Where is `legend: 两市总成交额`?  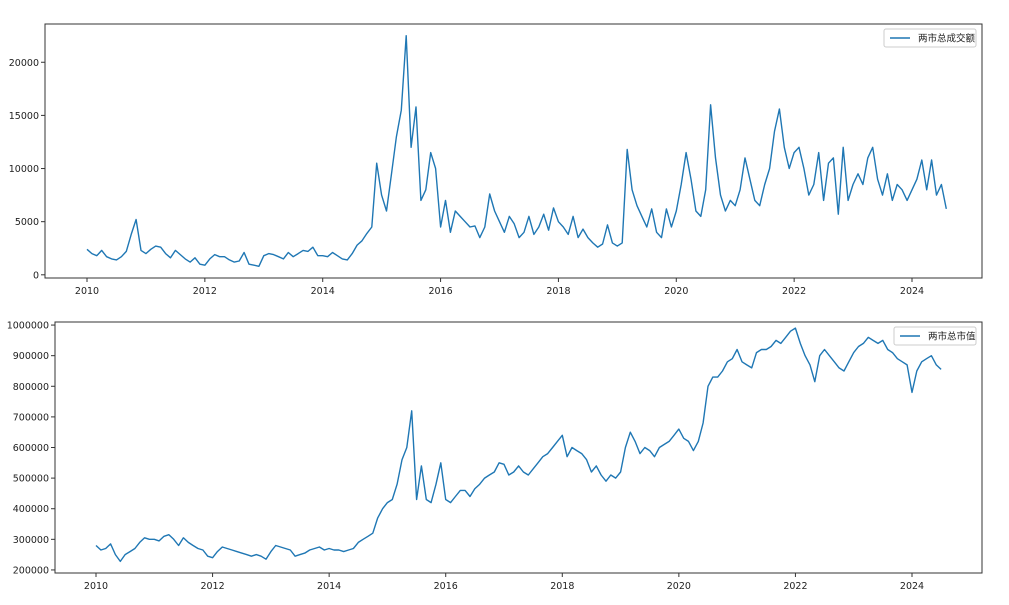 legend: 两市总成交额 is located at coordinates (930, 38).